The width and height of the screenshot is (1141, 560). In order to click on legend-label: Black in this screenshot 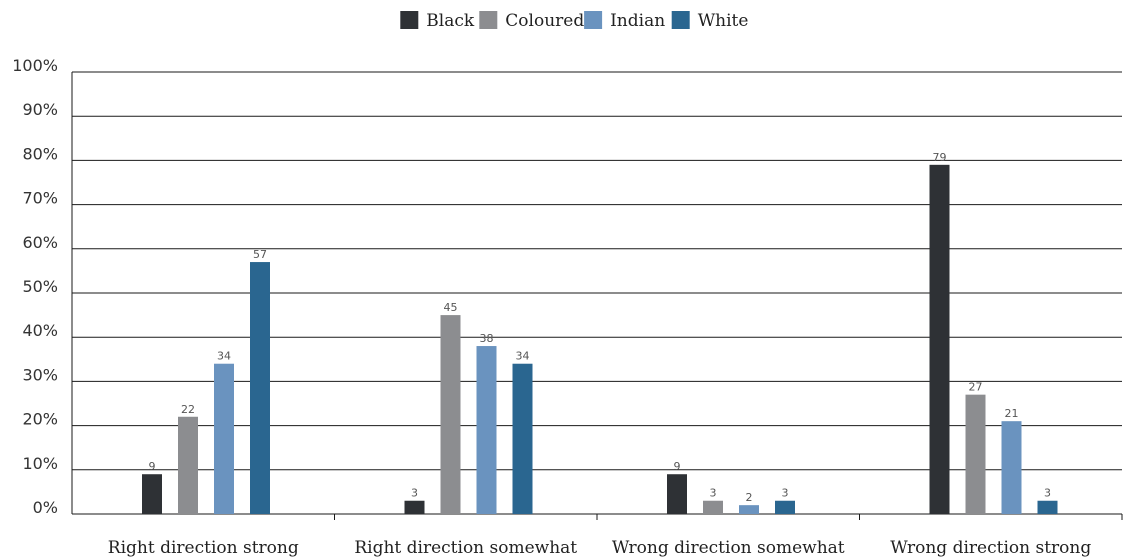, I will do `click(450, 21)`.